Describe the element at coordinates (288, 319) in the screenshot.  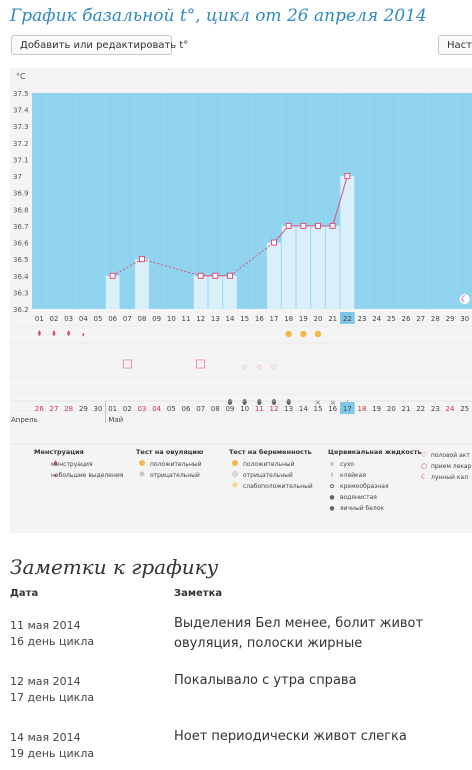
I see `x-tick-label: 18` at that location.